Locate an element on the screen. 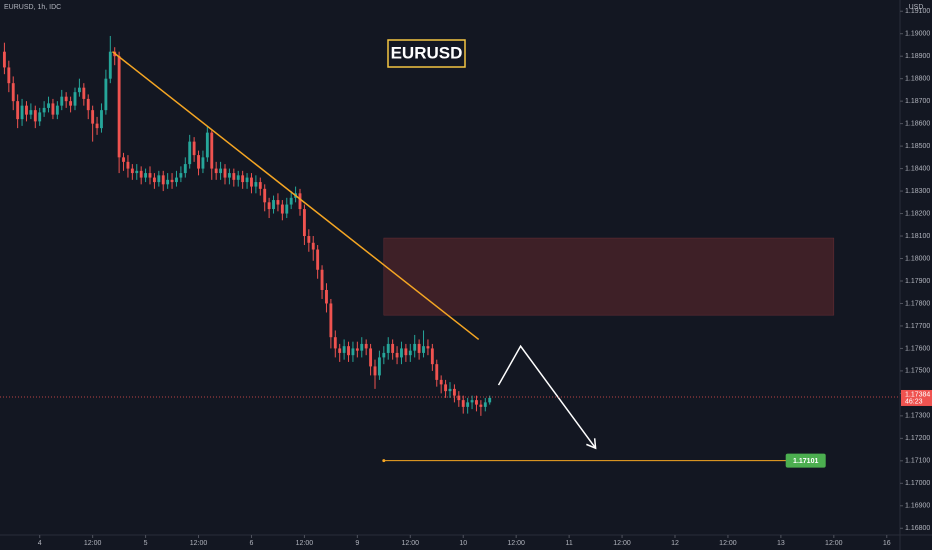 The image size is (932, 550). x-tick-label: 16 is located at coordinates (887, 543).